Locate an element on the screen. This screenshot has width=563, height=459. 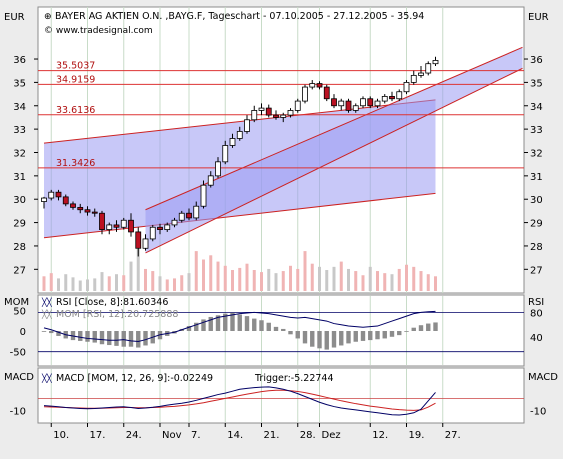
price-tick-right-32: 32 is located at coordinates (536, 153).